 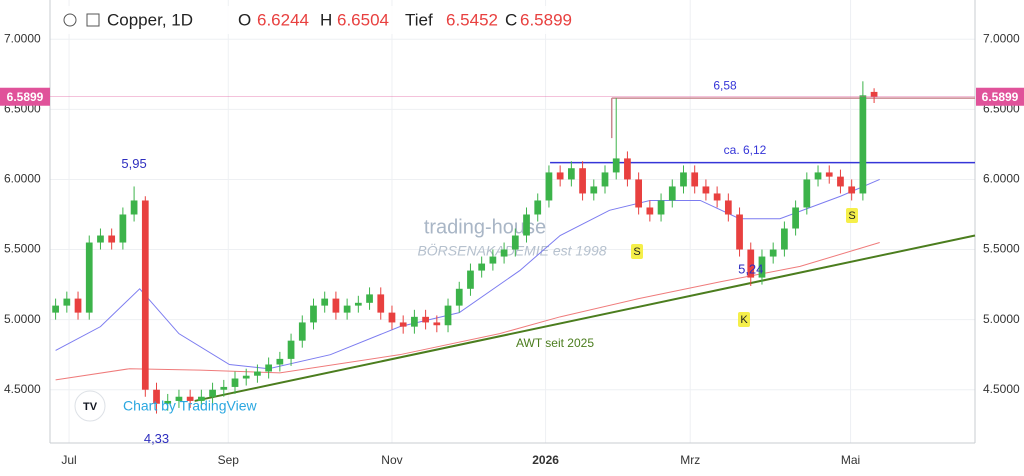 What do you see at coordinates (545, 460) in the screenshot?
I see `x-tick-label: 2026` at bounding box center [545, 460].